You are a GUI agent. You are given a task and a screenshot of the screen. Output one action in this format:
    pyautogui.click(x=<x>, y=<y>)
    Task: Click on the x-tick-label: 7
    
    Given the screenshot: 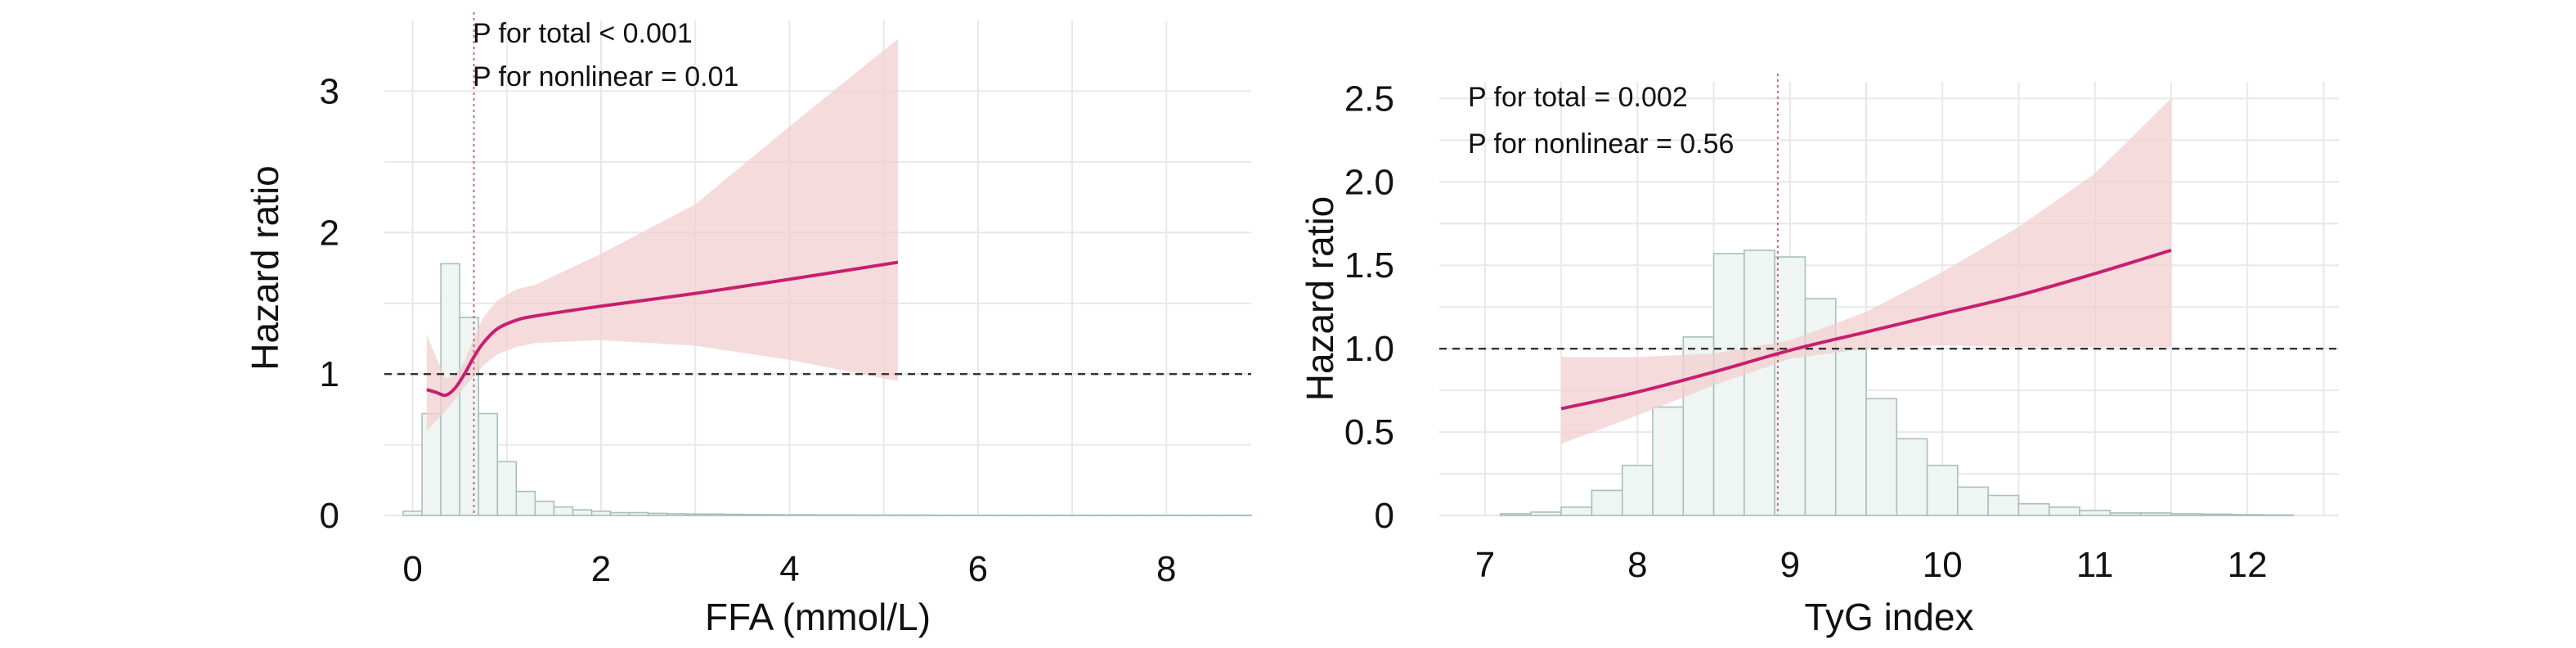 What is the action you would take?
    pyautogui.click(x=1485, y=565)
    